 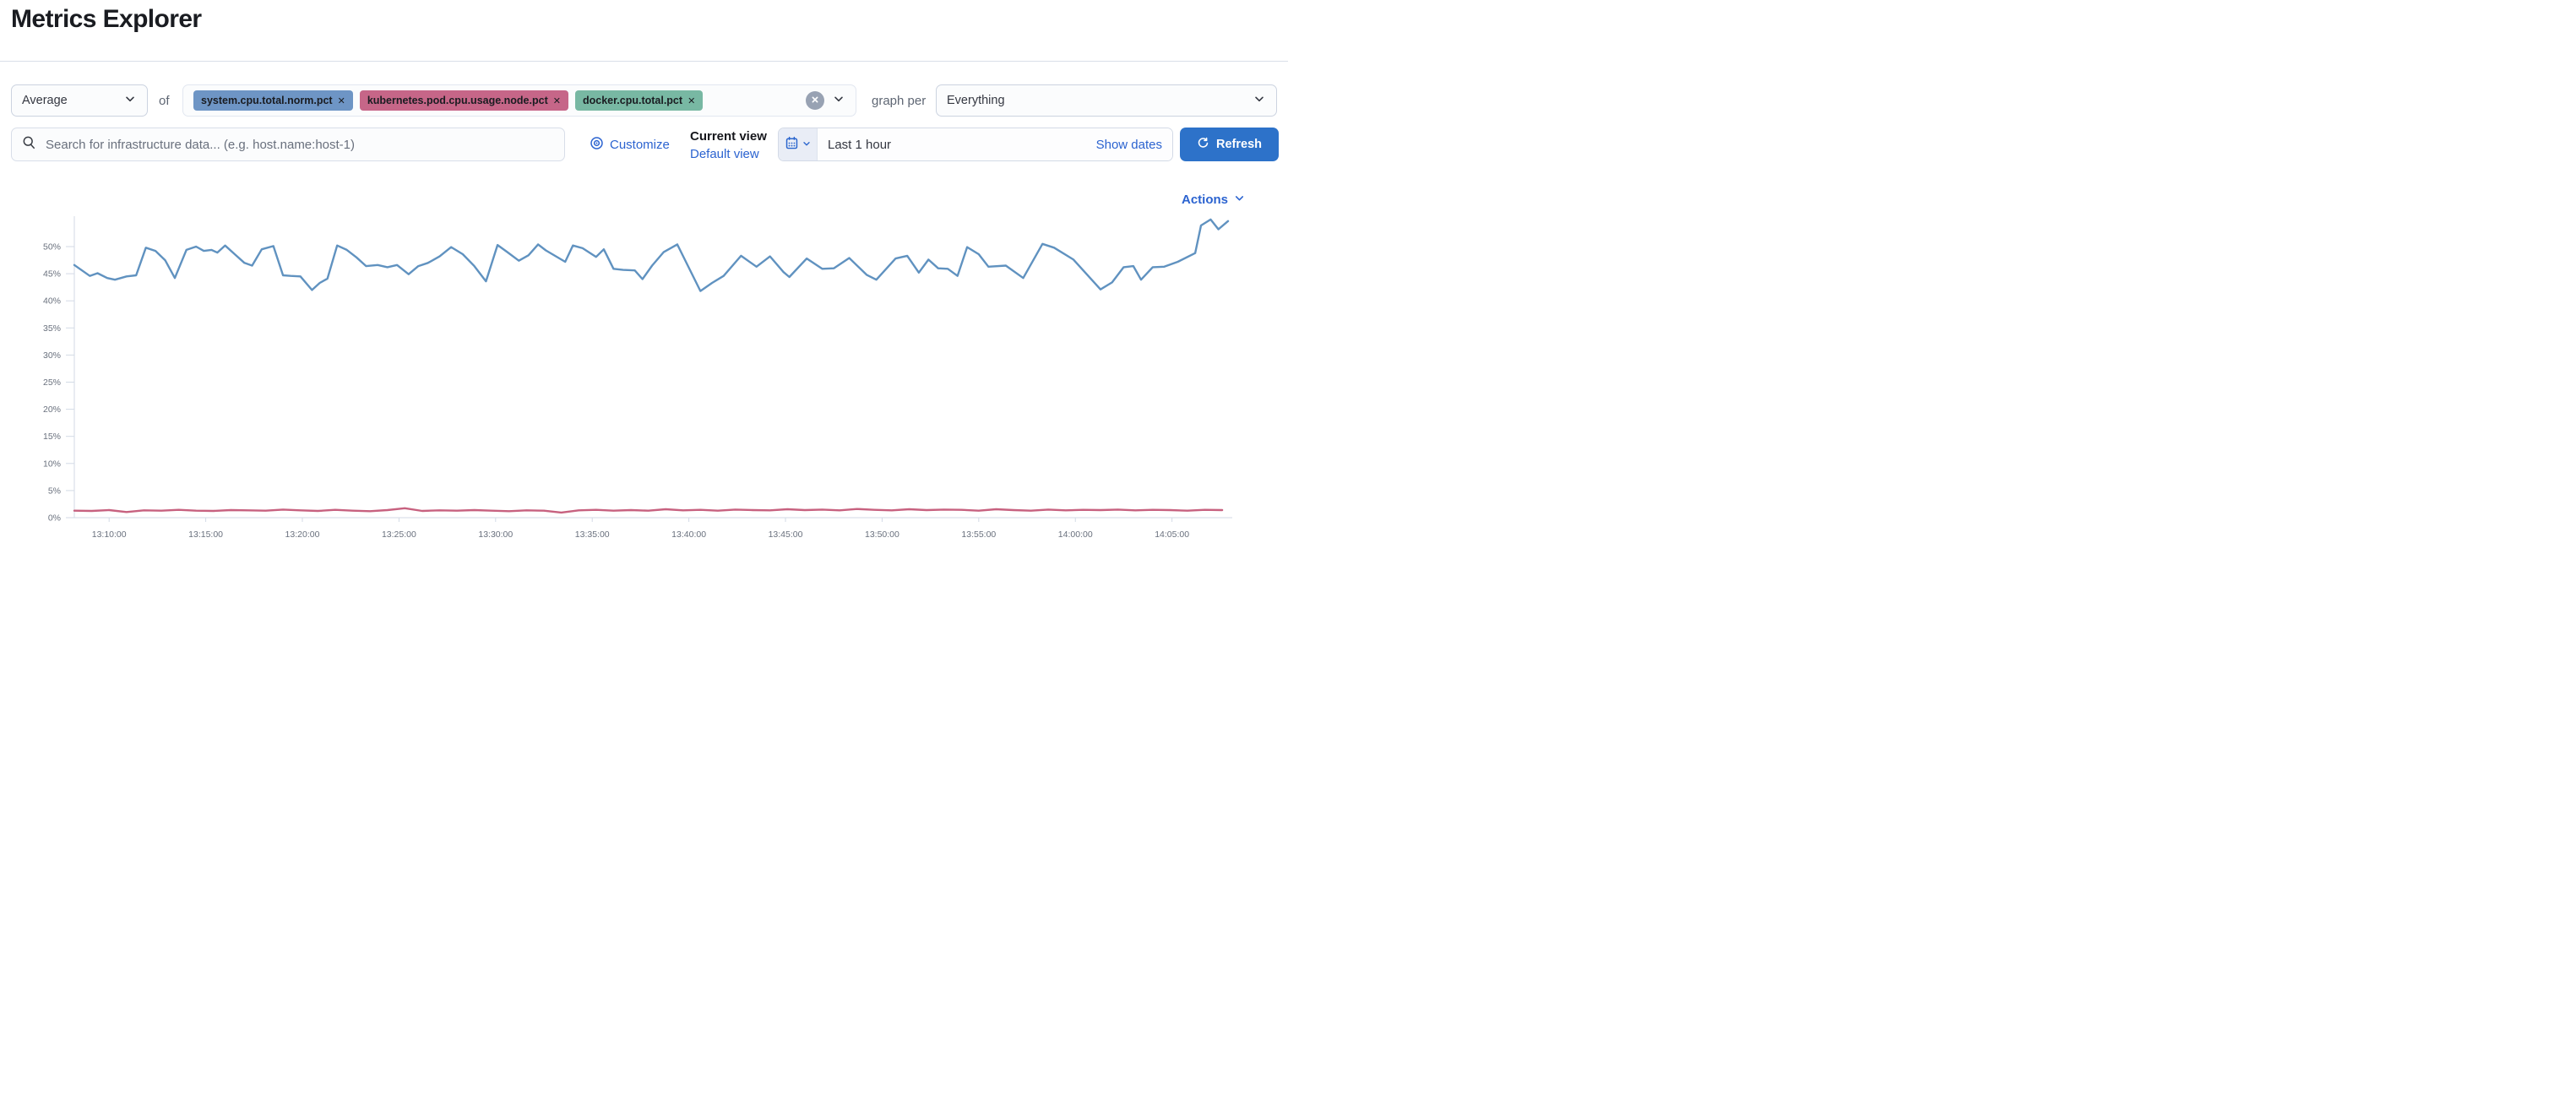 I want to click on combobox-controls, so click(x=825, y=100).